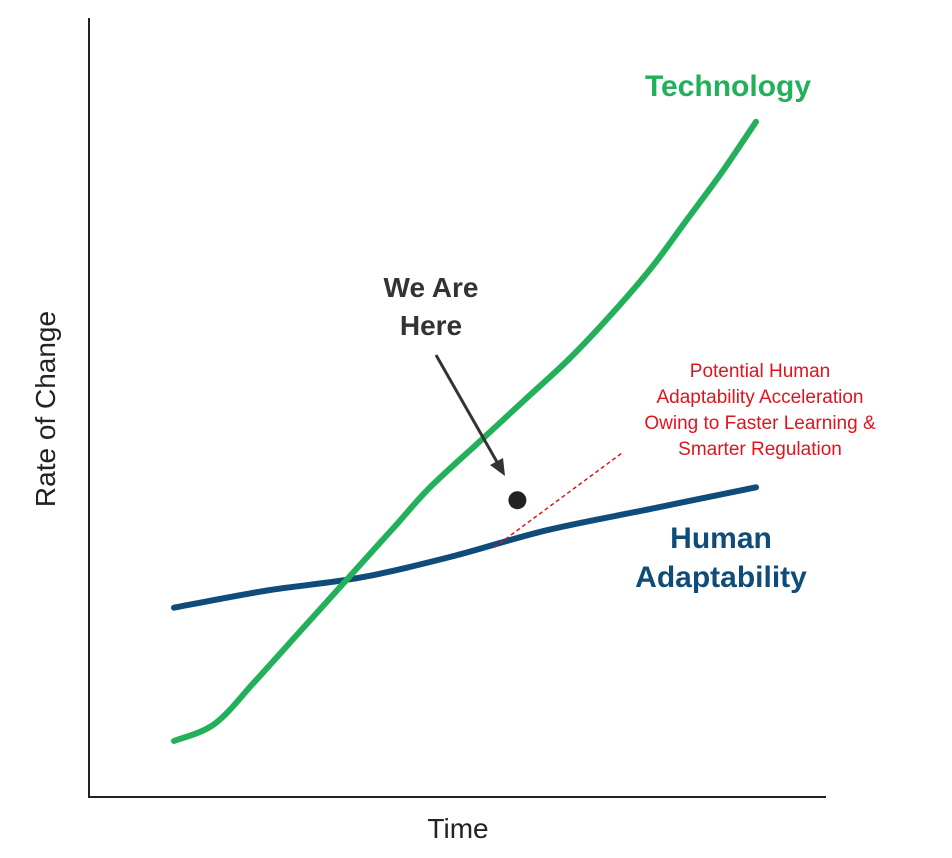  I want to click on we-are-here-label-line-1: We Are, so click(431, 287).